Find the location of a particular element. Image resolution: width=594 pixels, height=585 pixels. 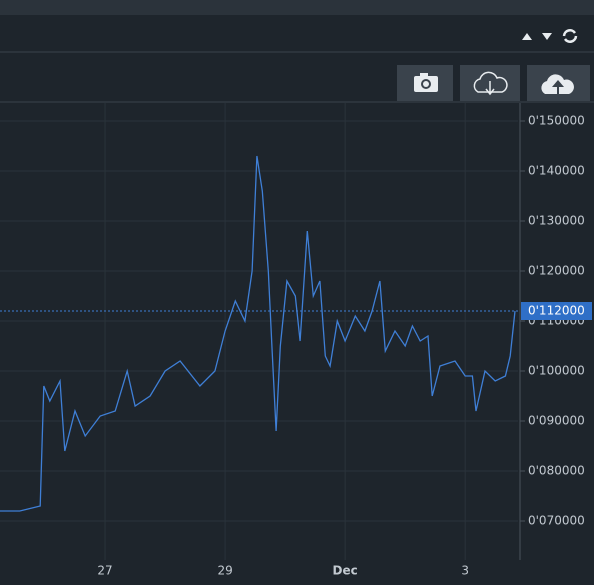

y-tick-label: 0'120000 is located at coordinates (556, 271).